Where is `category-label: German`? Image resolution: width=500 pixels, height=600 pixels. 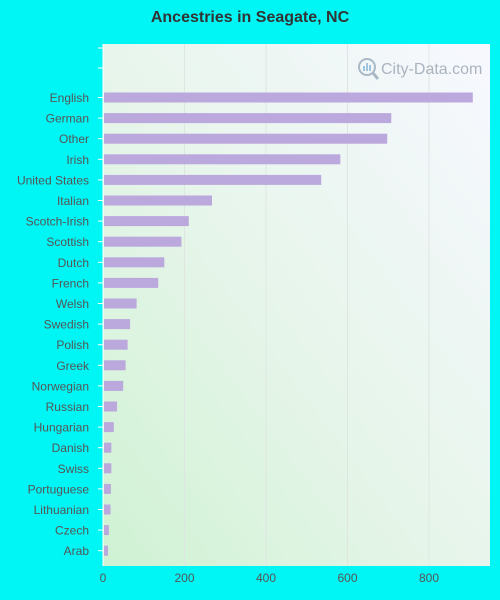
category-label: German is located at coordinates (67, 119).